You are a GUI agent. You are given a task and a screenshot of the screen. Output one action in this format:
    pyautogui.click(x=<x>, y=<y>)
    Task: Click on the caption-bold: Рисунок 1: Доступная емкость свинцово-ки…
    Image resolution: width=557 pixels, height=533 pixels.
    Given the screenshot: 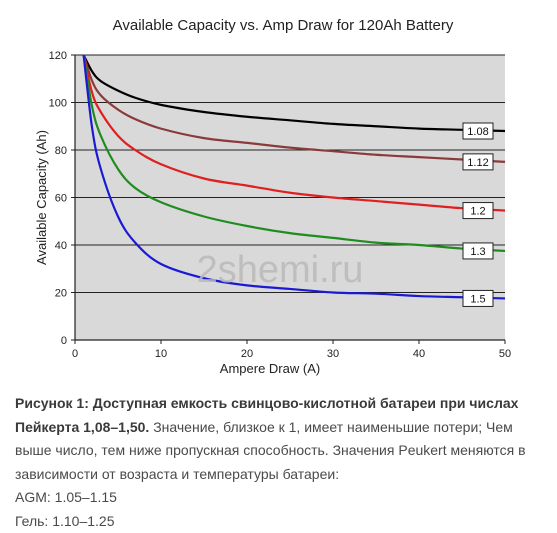 What is the action you would take?
    pyautogui.click(x=267, y=415)
    